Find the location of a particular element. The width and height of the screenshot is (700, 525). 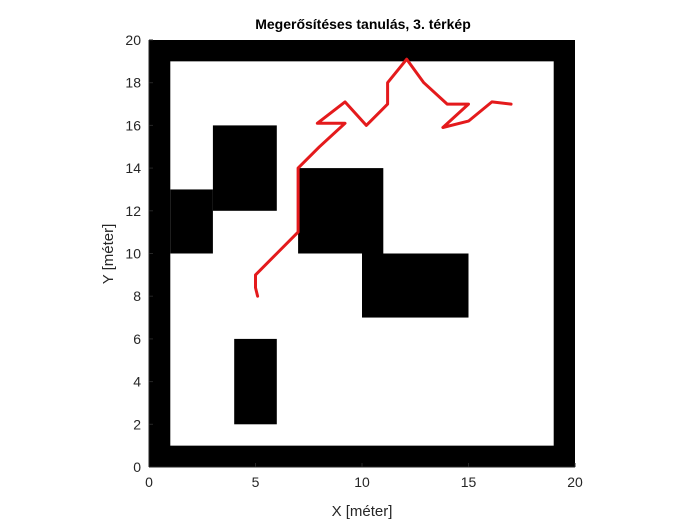

y-axis-label: Y [méter] is located at coordinates (108, 254).